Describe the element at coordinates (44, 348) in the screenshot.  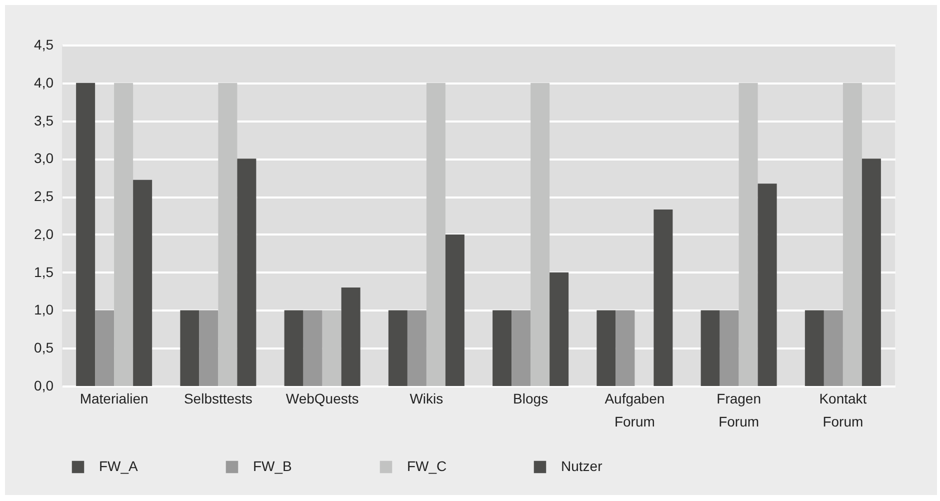
I see `y-tick-label: 0,5` at that location.